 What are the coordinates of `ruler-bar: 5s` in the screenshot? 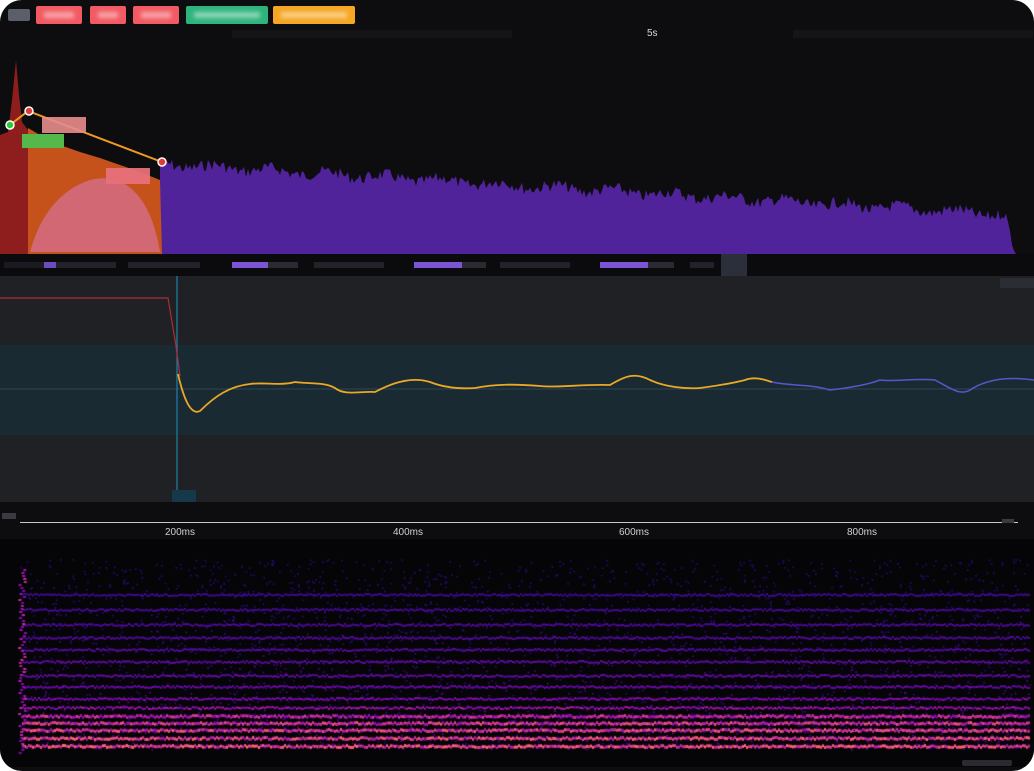 It's located at (517, 34).